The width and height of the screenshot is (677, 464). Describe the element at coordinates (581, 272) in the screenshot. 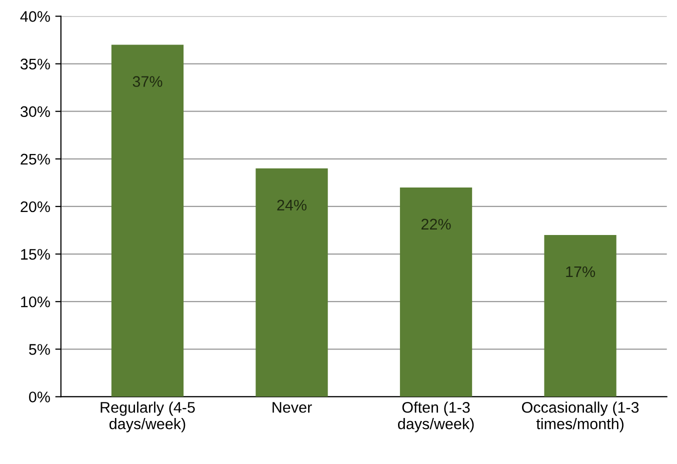

I see `data-label: 17%` at that location.